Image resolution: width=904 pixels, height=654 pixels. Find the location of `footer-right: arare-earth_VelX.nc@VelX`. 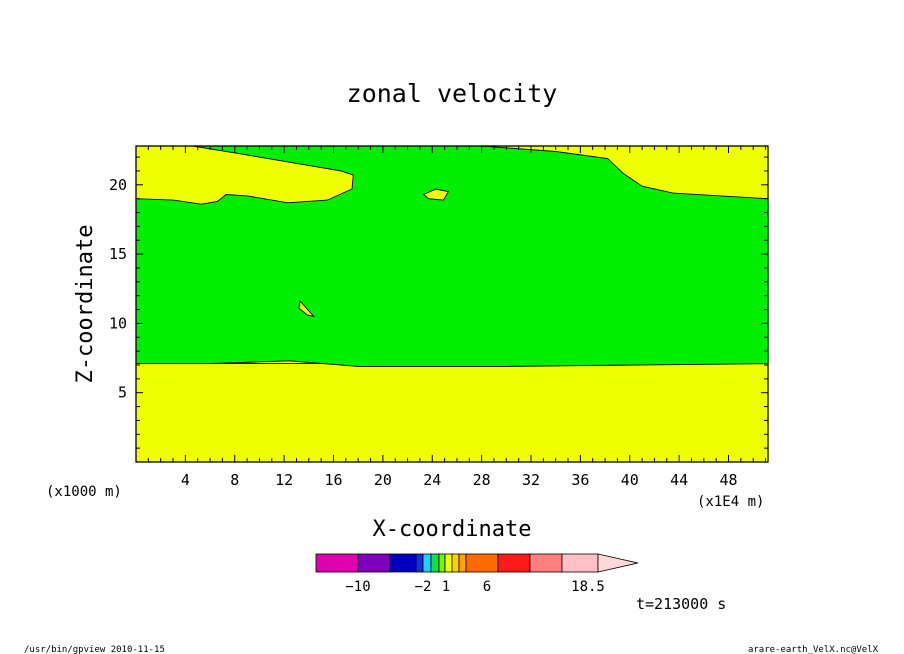

footer-right: arare-earth_VelX.nc@VelX is located at coordinates (813, 649).